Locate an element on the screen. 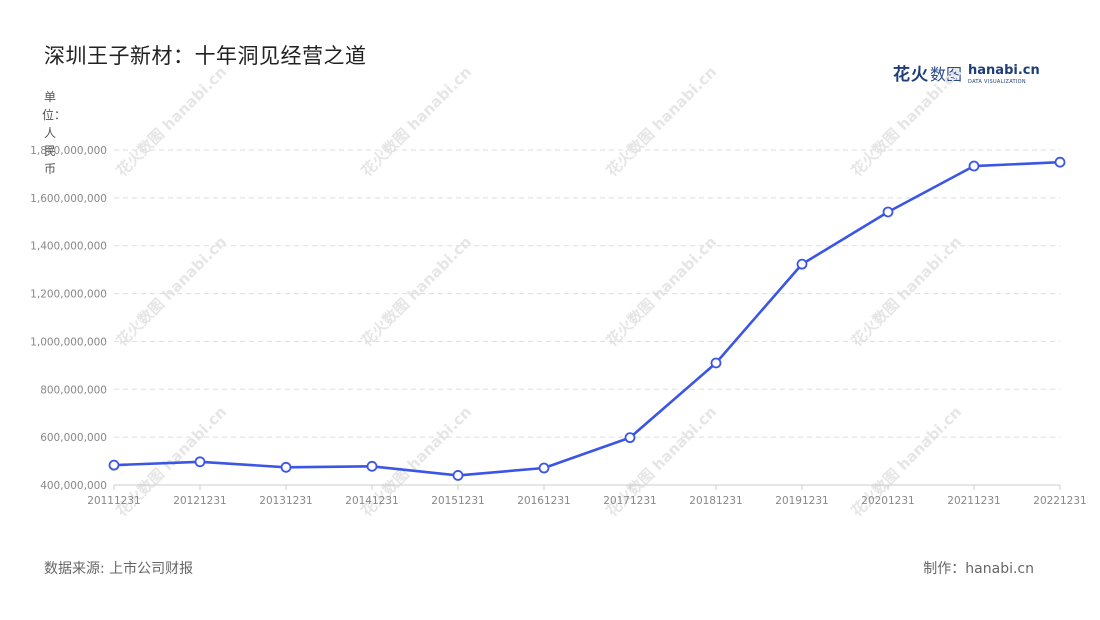 Image resolution: width=1100 pixels, height=620 pixels. logo-en: hanabi.cn is located at coordinates (1004, 70).